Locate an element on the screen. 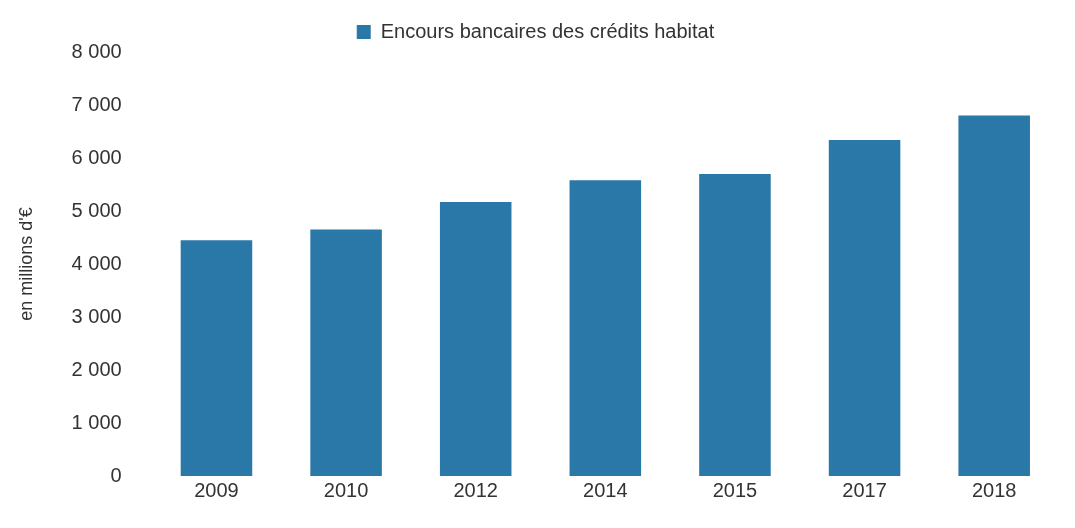  x-tick-label: 2015 is located at coordinates (735, 489).